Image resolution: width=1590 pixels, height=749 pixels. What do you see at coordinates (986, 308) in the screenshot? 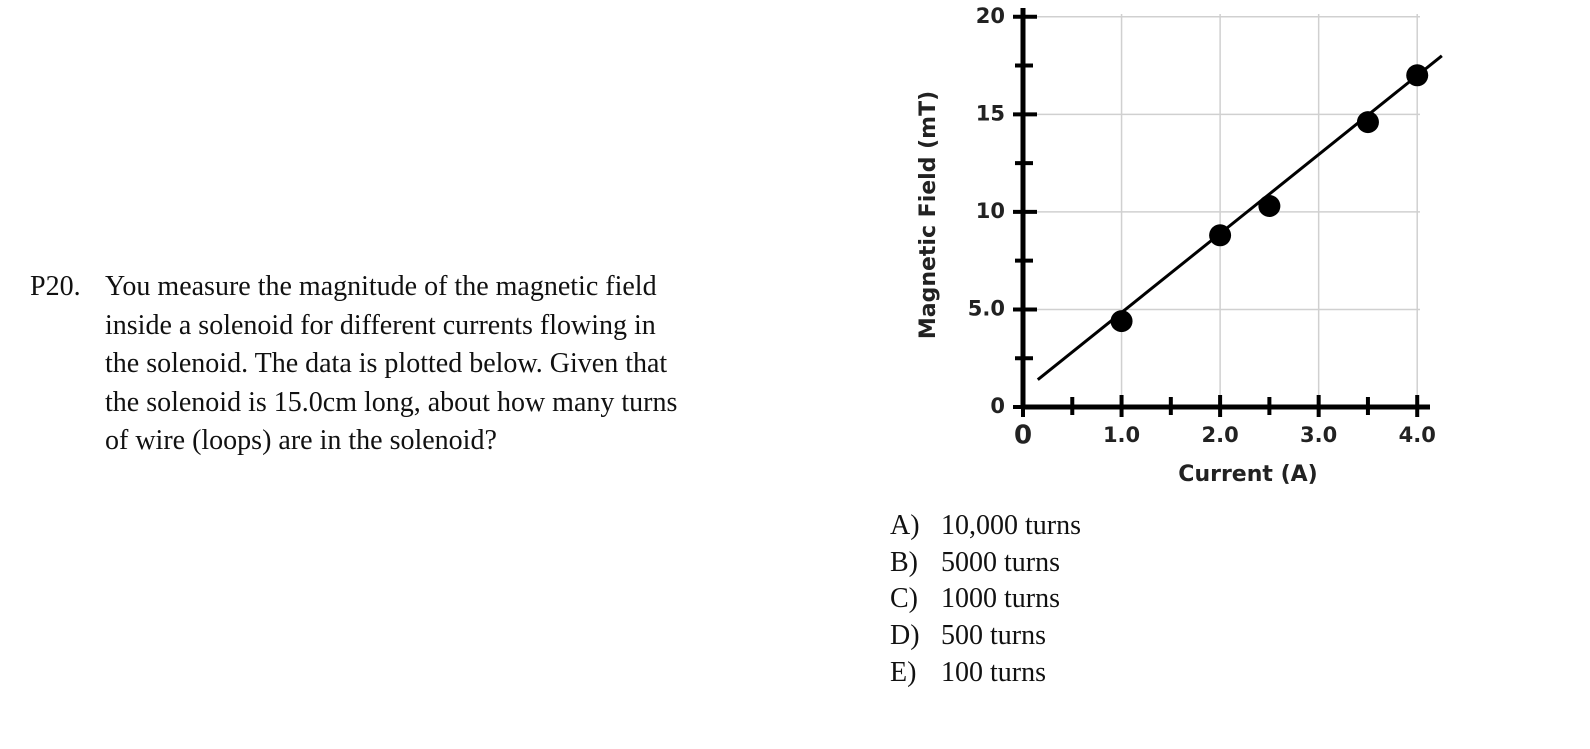
I see `y-tick-label: 5.0` at bounding box center [986, 308].